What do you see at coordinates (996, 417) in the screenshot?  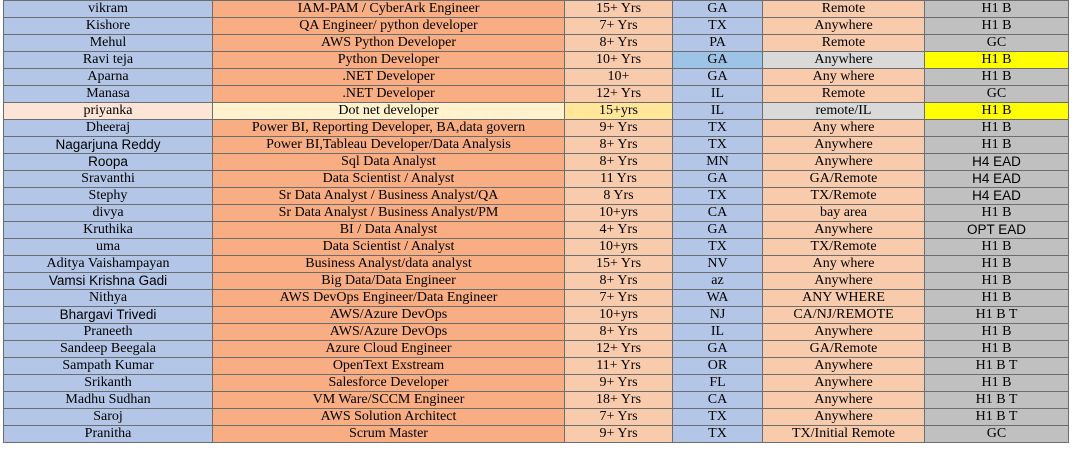 I see `visa-cell: H1 B T` at bounding box center [996, 417].